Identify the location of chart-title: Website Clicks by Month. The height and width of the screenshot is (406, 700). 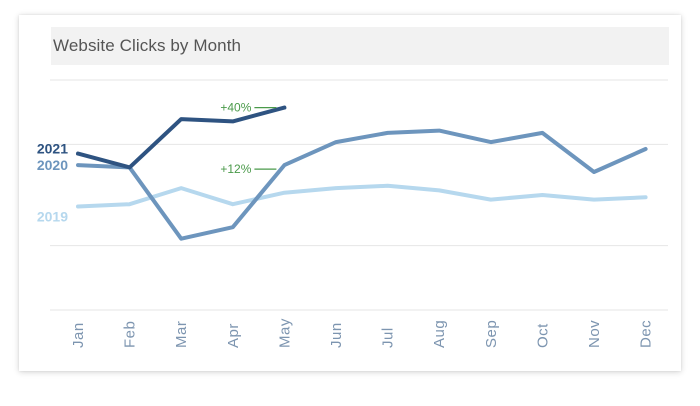
(147, 45).